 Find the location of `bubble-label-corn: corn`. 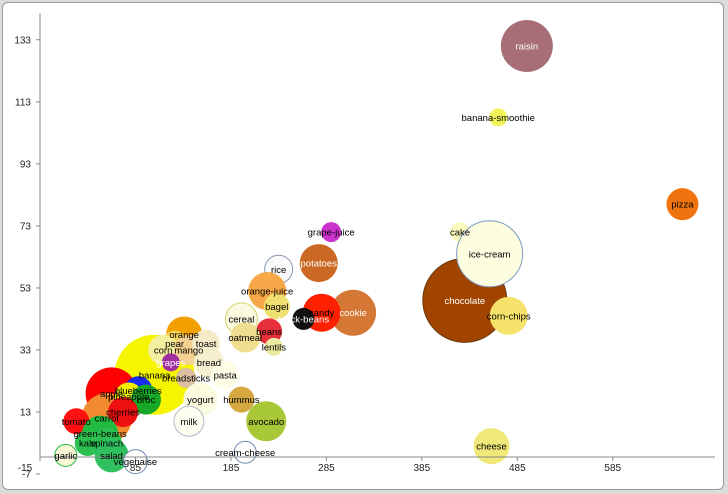

bubble-label-corn: corn is located at coordinates (163, 350).